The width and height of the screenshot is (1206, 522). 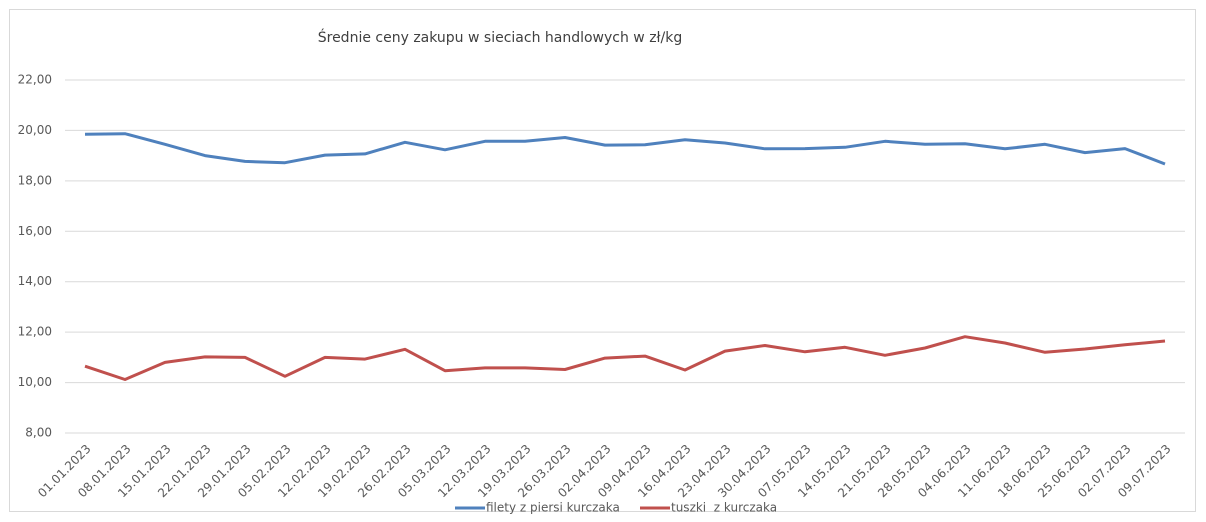 What do you see at coordinates (35, 130) in the screenshot?
I see `y-tick-label: 20,00` at bounding box center [35, 130].